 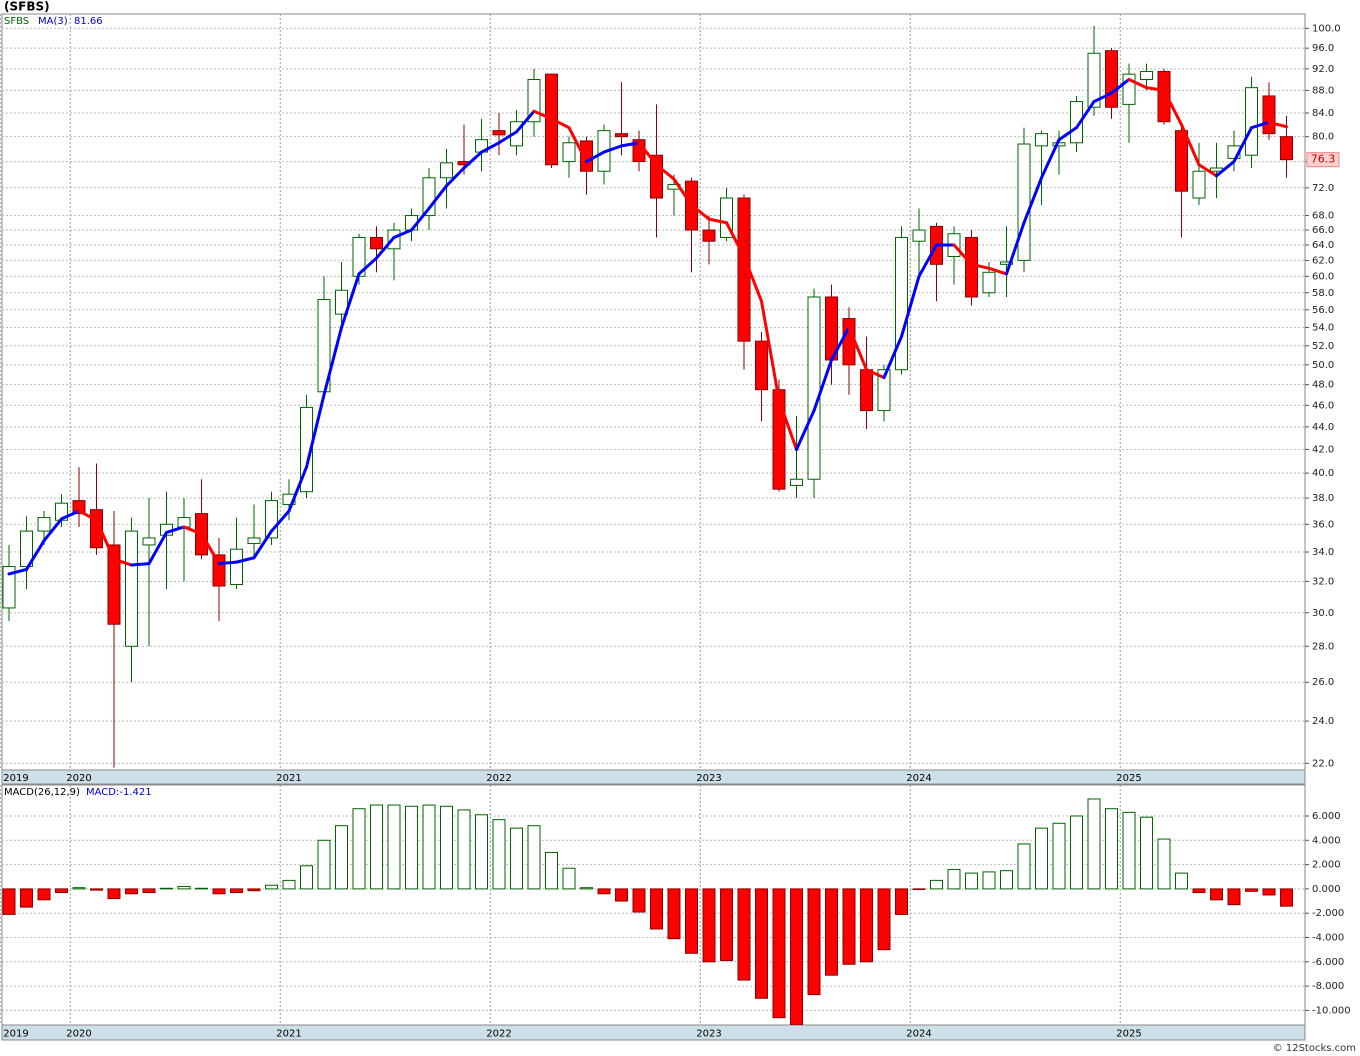 What do you see at coordinates (1328, 938) in the screenshot?
I see `y-tick-label: -4.000` at bounding box center [1328, 938].